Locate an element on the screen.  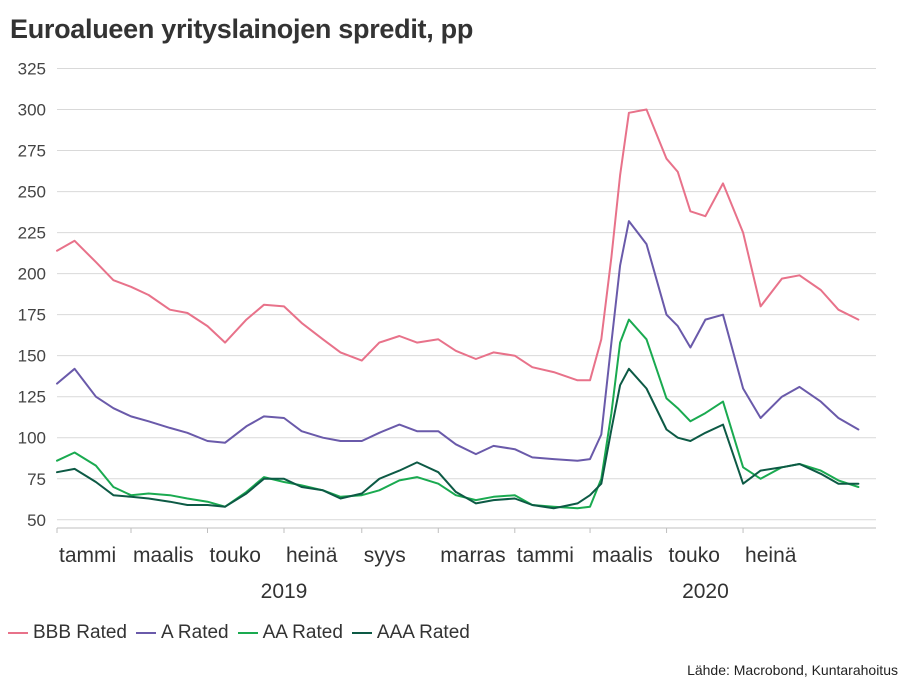
y-tick-label: 125 is located at coordinates (32, 397).